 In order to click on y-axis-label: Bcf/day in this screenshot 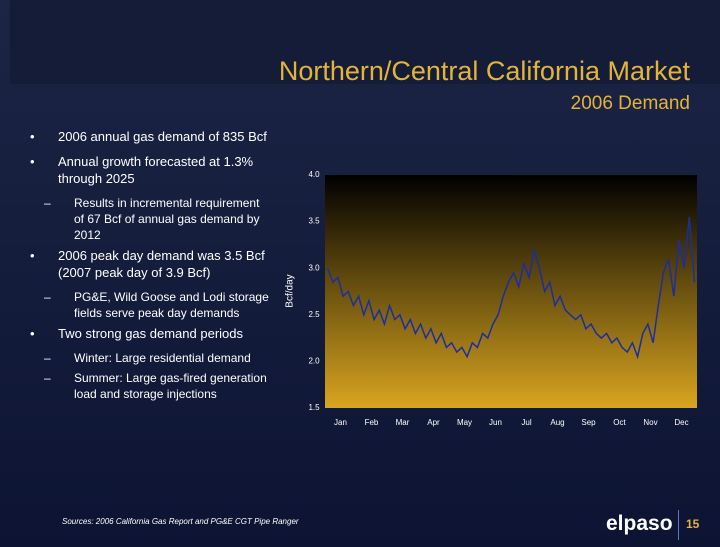, I will do `click(290, 290)`.